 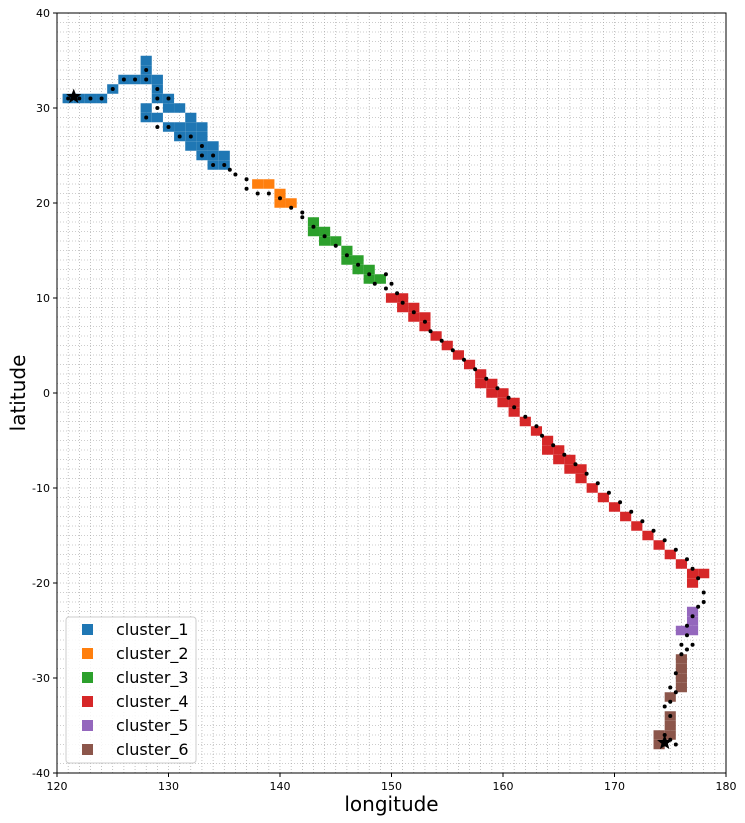 I want to click on legend-label-cluster_4: cluster_4, so click(x=152, y=702).